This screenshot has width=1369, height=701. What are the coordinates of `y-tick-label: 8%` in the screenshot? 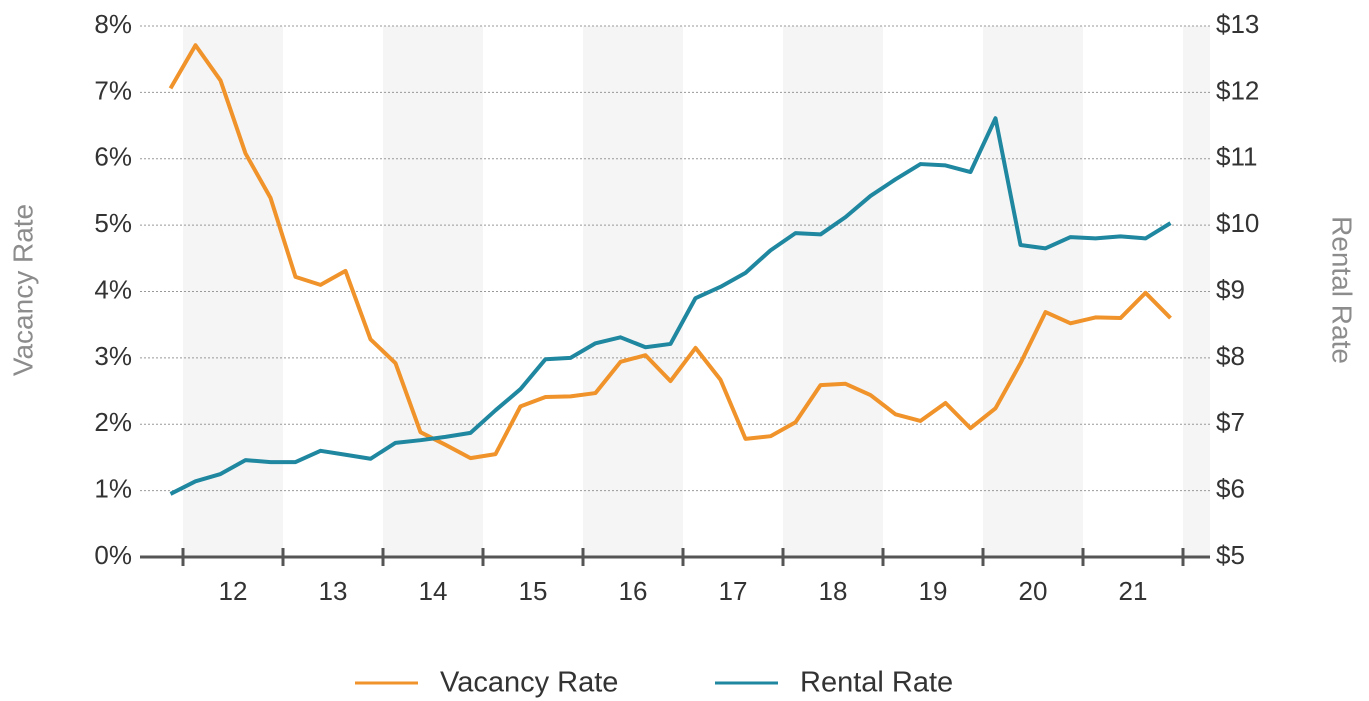 It's located at (113, 24).